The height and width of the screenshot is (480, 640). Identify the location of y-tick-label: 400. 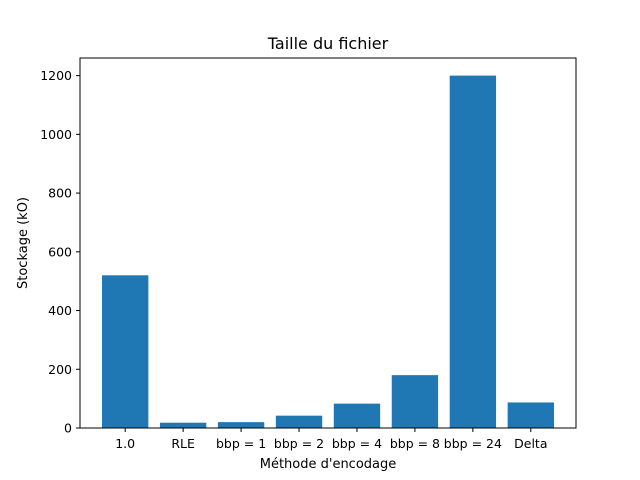
(60, 310).